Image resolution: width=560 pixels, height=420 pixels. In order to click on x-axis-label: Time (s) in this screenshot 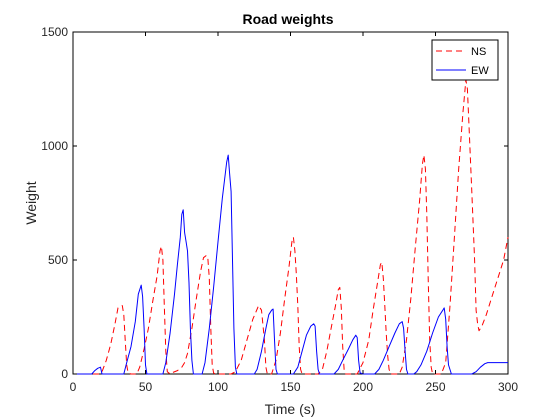, I will do `click(290, 409)`.